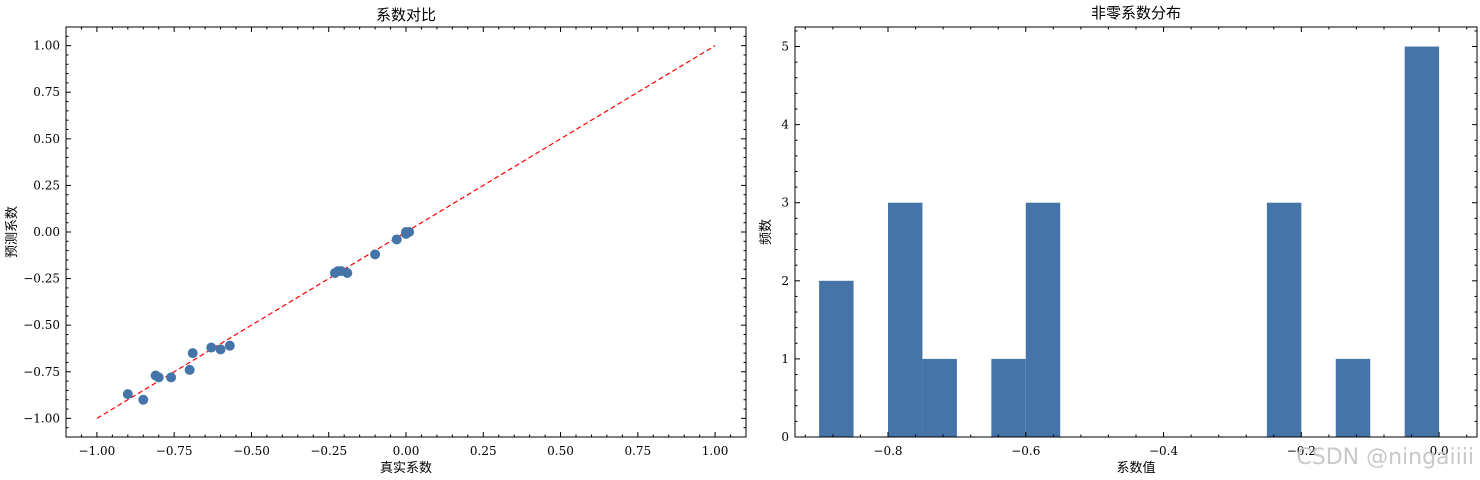 This screenshot has width=1480, height=480. Describe the element at coordinates (560, 451) in the screenshot. I see `x-tick-label: 0.50` at that location.